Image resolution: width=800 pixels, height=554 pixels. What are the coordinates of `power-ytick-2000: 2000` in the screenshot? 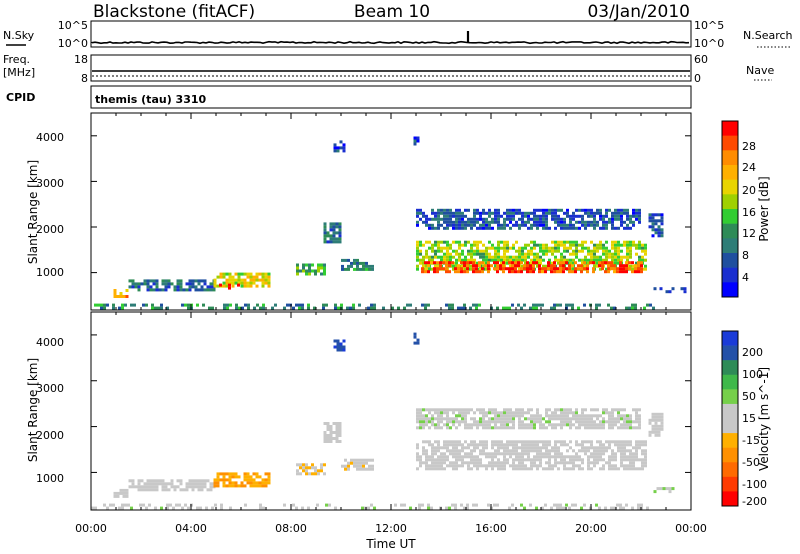 It's located at (50, 229).